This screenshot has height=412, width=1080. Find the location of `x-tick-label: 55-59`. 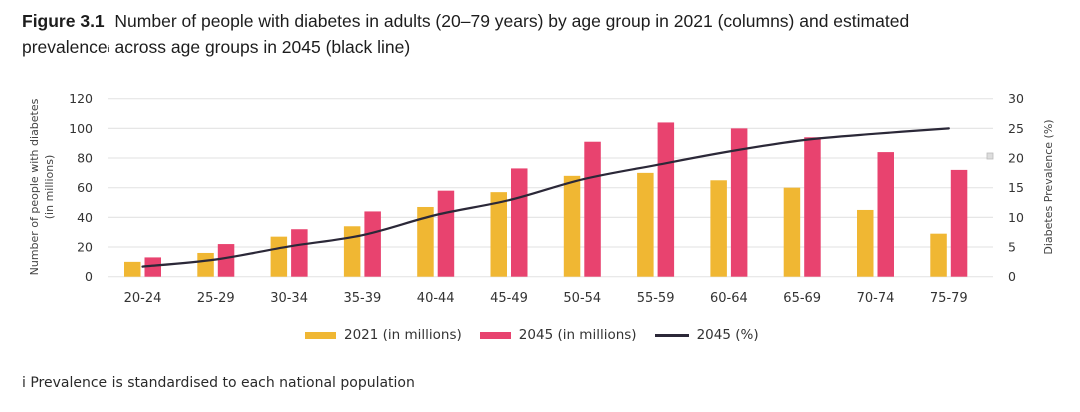

x-tick-label: 55-59 is located at coordinates (656, 298).